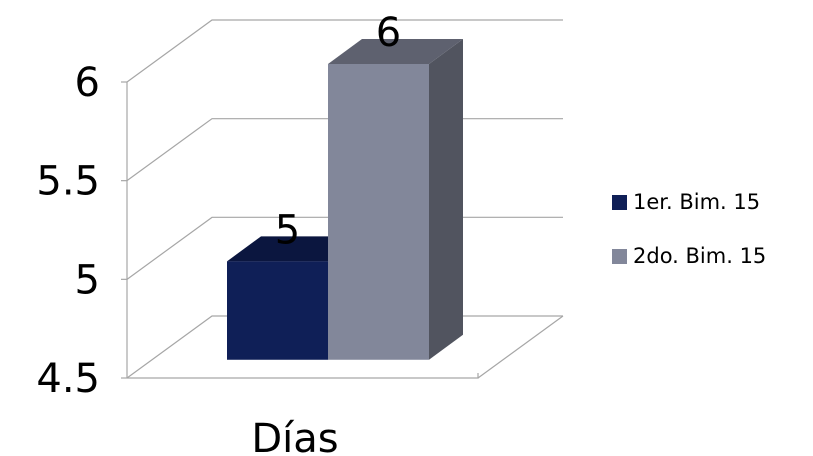 Image resolution: width=813 pixels, height=456 pixels. I want to click on y-tick-label: 5.5, so click(68, 182).